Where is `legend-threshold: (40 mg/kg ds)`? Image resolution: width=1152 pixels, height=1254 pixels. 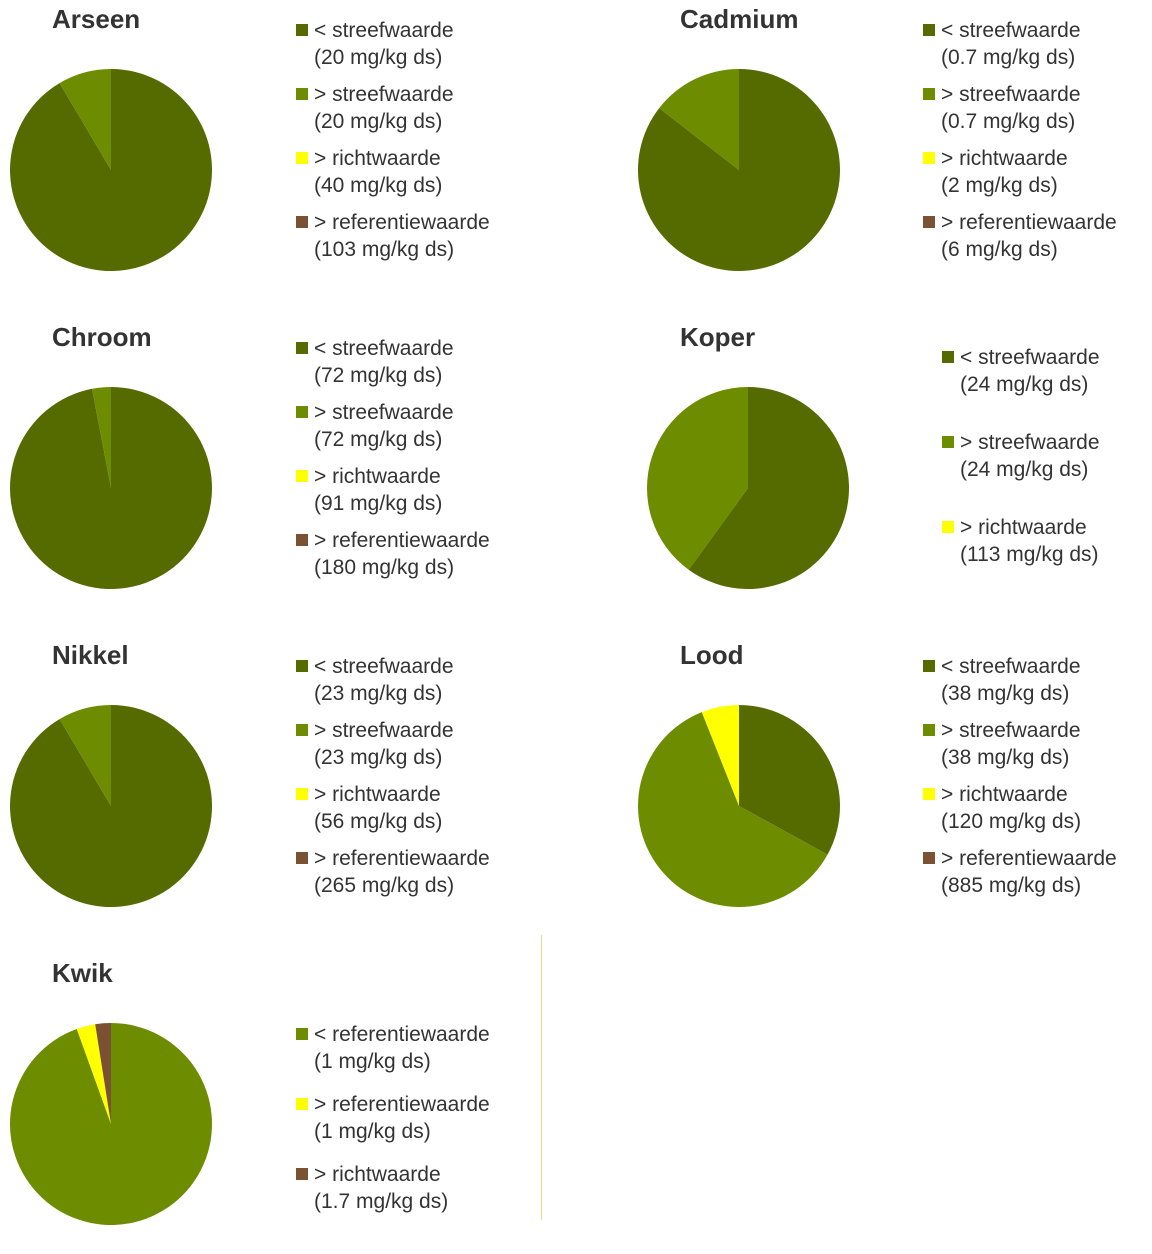 legend-threshold: (40 mg/kg ds) is located at coordinates (378, 185).